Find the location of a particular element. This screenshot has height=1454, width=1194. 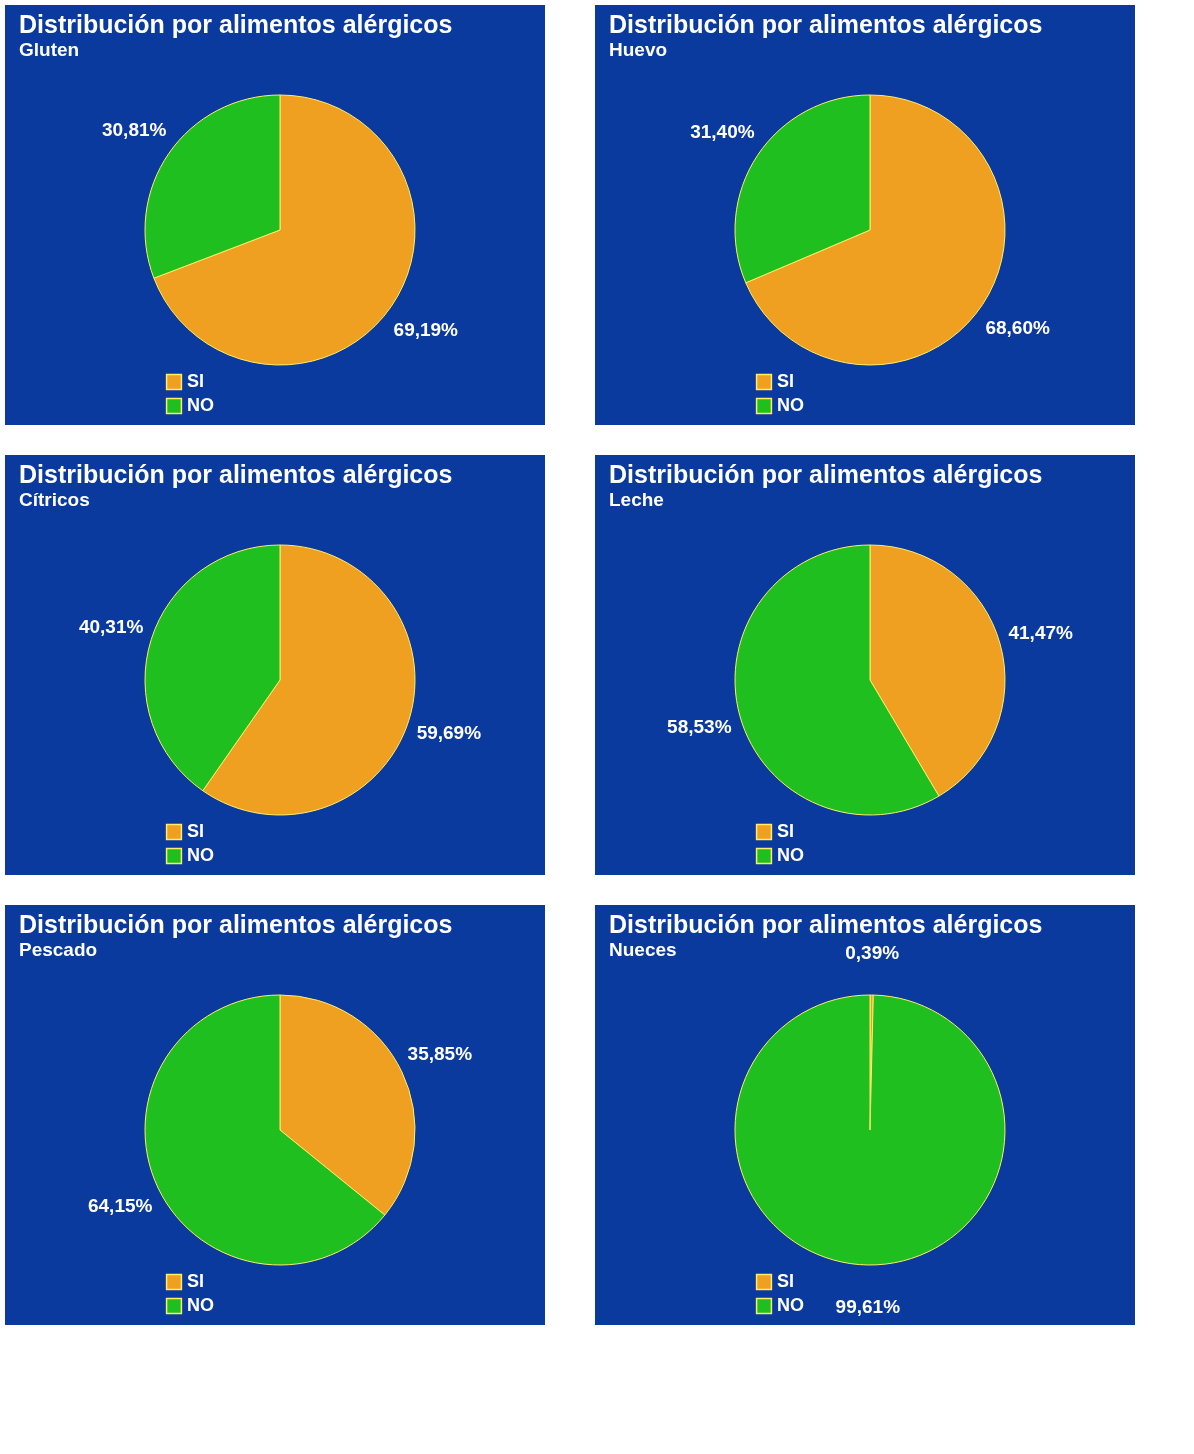

chart-subtitle: Nueces is located at coordinates (643, 949).